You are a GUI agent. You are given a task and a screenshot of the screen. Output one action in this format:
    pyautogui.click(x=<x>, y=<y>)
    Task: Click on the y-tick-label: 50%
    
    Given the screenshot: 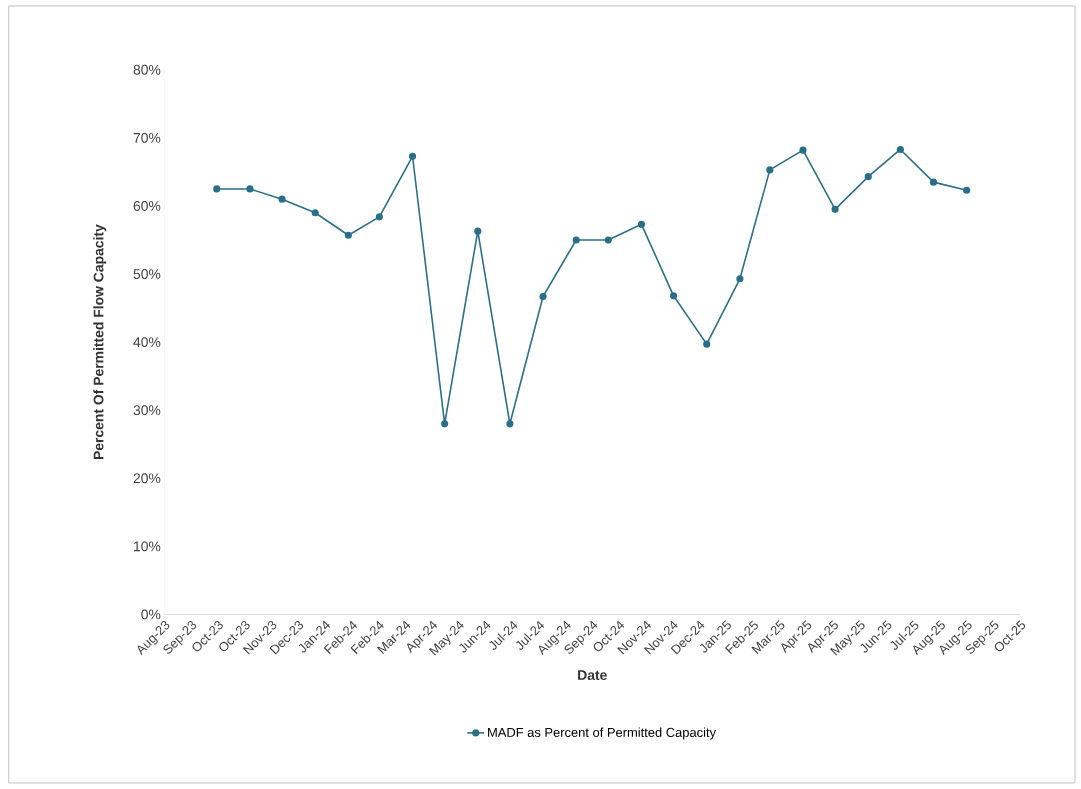 What is the action you would take?
    pyautogui.click(x=147, y=274)
    